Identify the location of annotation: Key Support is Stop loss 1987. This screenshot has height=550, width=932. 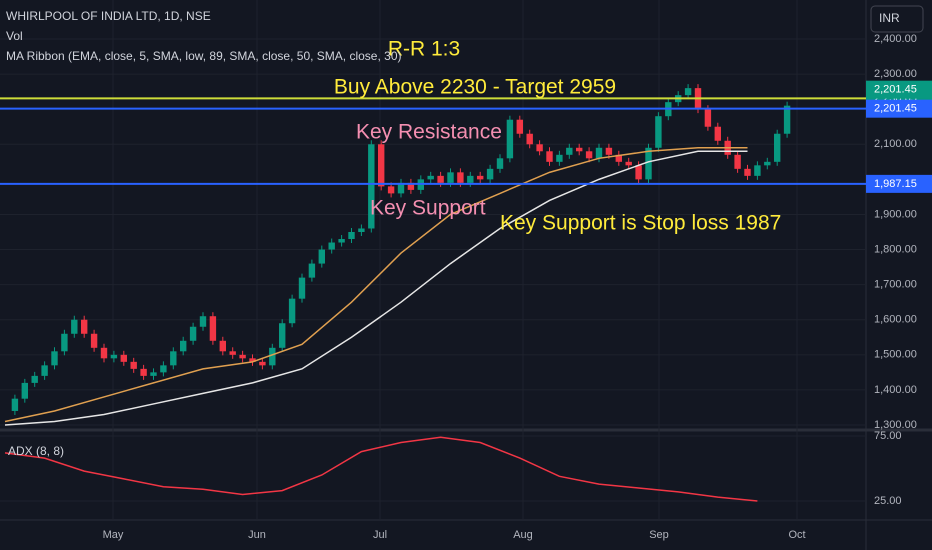
(640, 223).